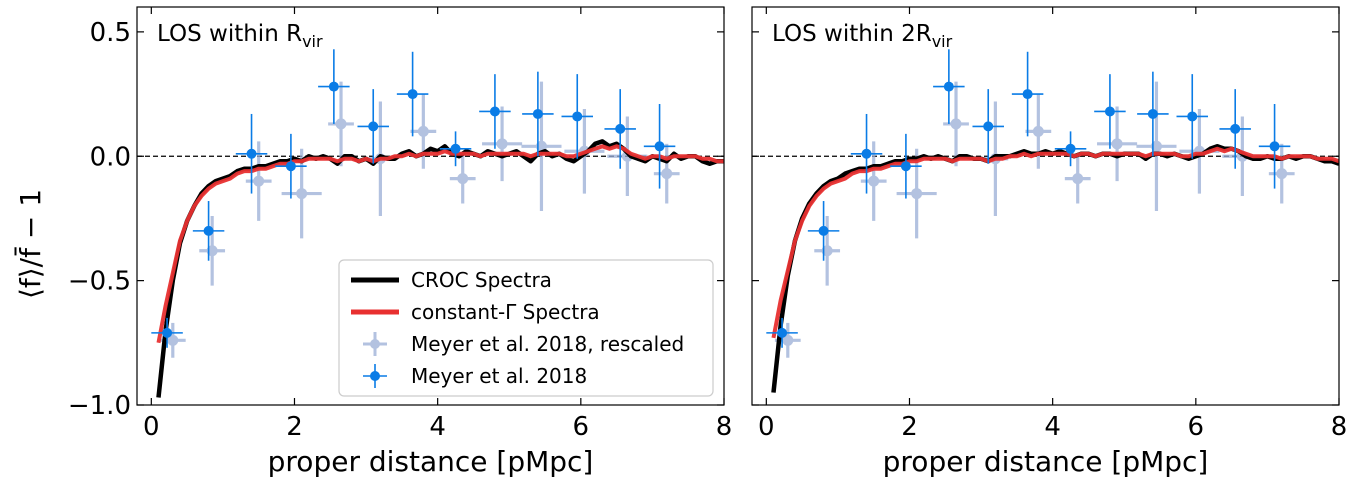 The height and width of the screenshot is (478, 1359). I want to click on y-tick-label: −1.0, so click(99, 406).